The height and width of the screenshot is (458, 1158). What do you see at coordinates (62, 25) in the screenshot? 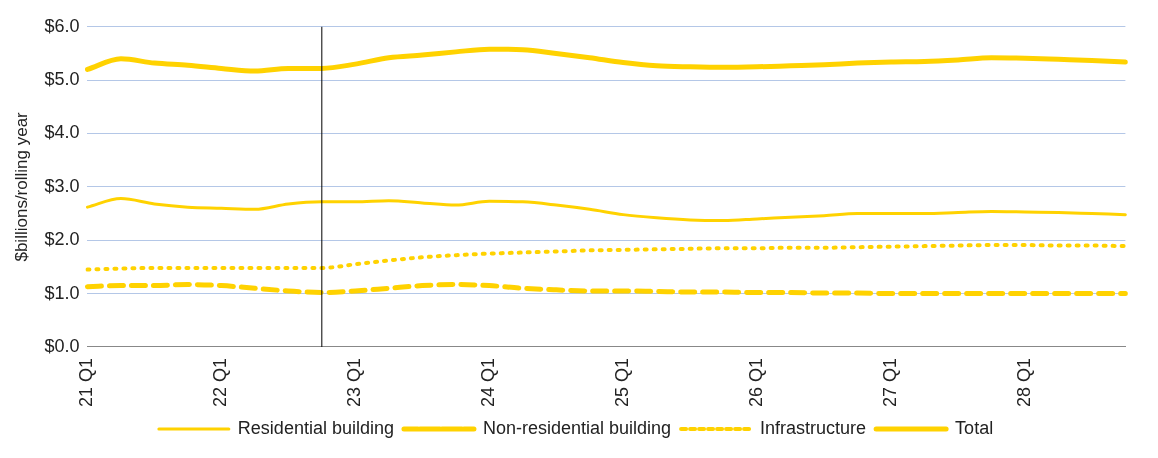
I see `y-tick-label: $6.0` at bounding box center [62, 25].